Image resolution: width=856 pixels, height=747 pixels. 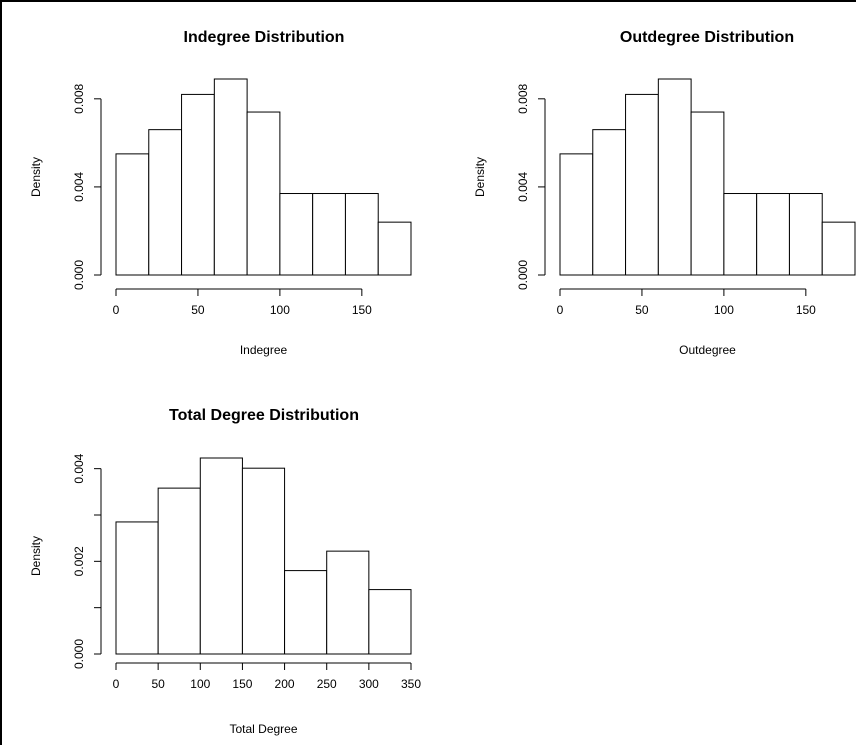 What do you see at coordinates (79, 561) in the screenshot?
I see `y-tick-label: 0.002` at bounding box center [79, 561].